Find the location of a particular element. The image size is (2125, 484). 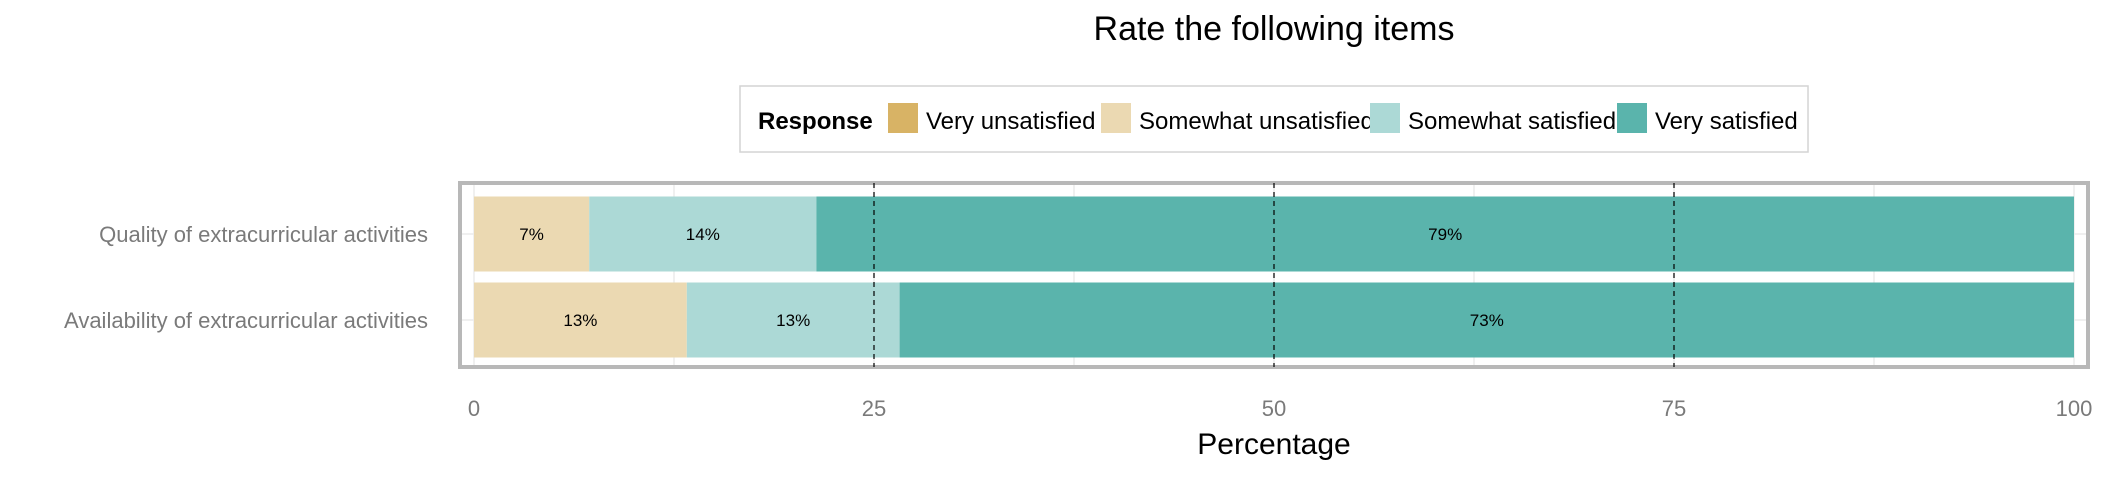

legend-label: Somewhat unsatisfied is located at coordinates (1256, 121).